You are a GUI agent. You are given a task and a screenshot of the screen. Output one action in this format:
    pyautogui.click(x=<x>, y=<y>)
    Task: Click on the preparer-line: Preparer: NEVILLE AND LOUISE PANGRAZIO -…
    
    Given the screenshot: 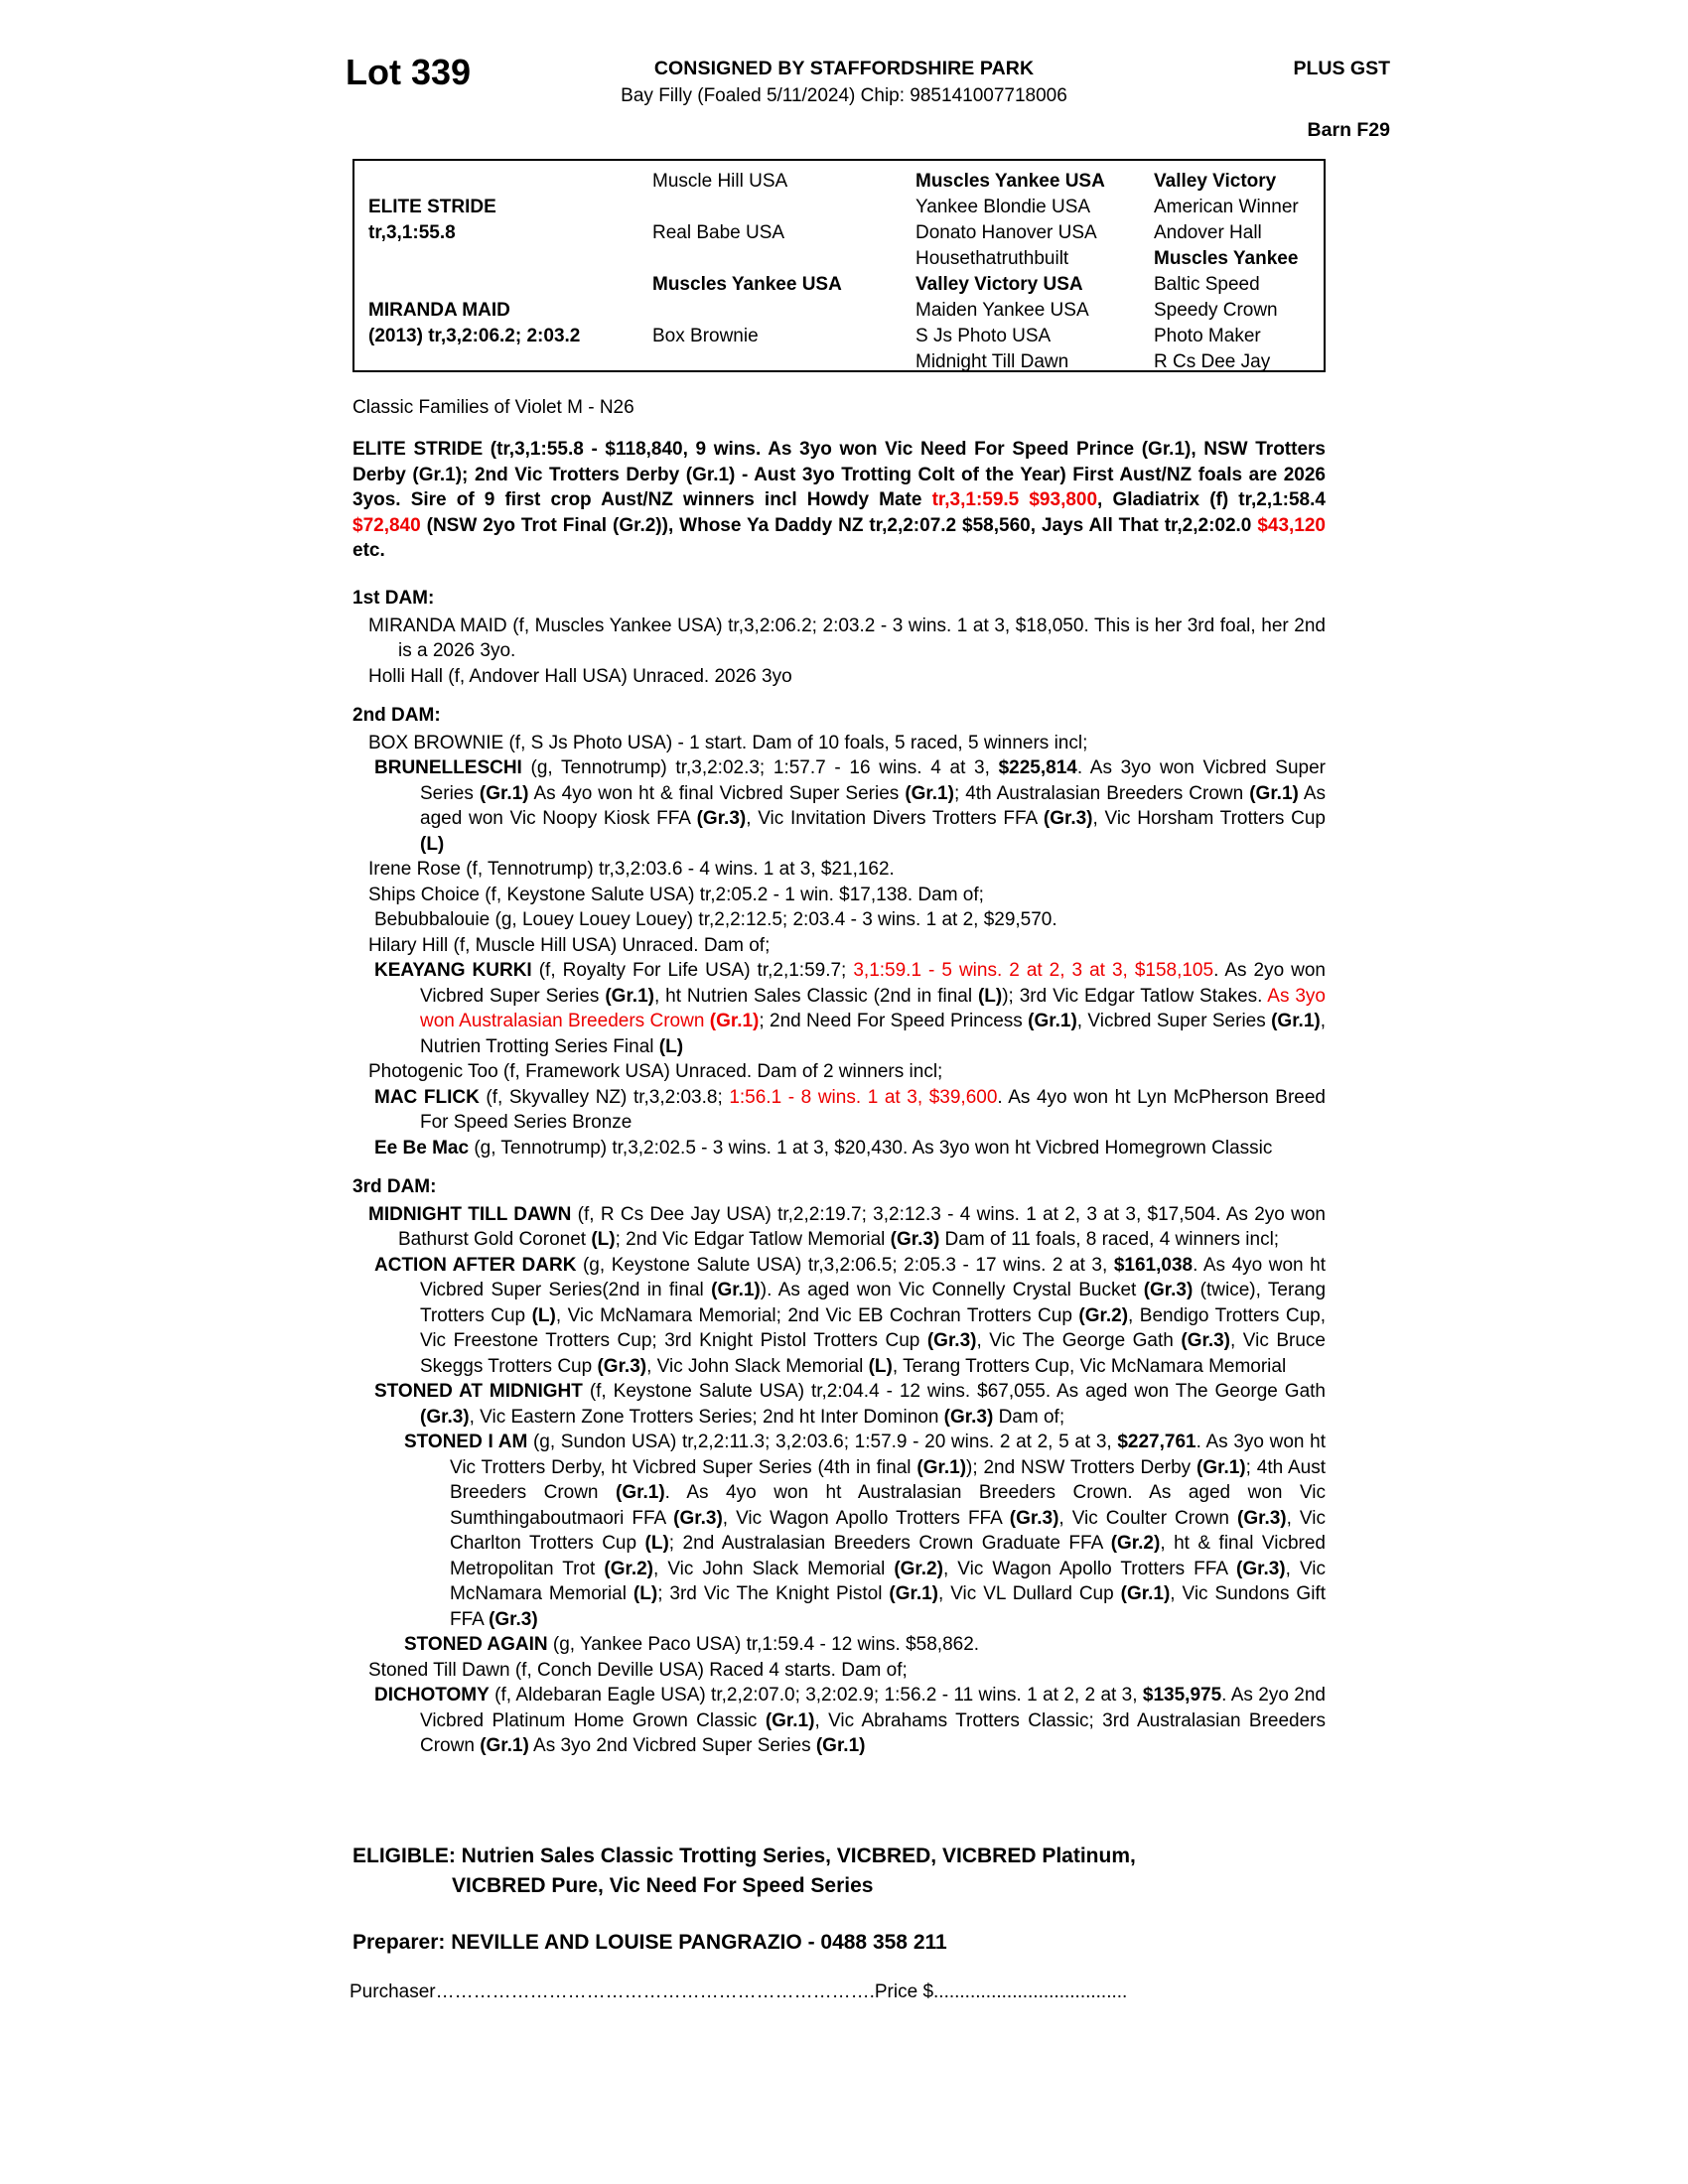 What is the action you would take?
    pyautogui.click(x=649, y=1942)
    